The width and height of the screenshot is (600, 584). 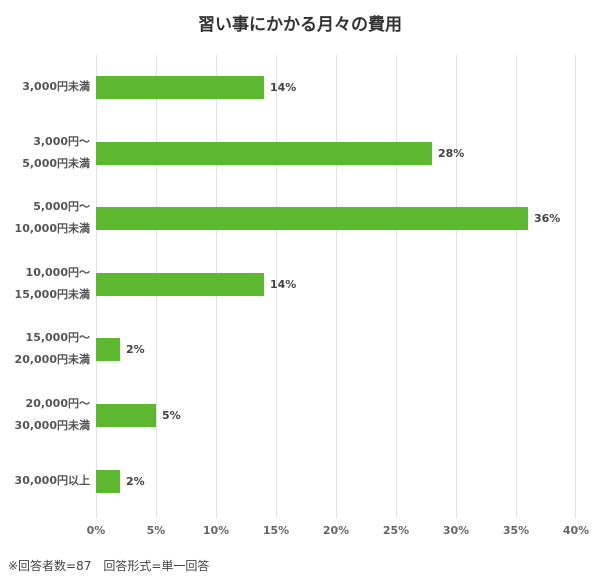 What do you see at coordinates (57, 272) in the screenshot?
I see `category-label-line: 10,000円〜` at bounding box center [57, 272].